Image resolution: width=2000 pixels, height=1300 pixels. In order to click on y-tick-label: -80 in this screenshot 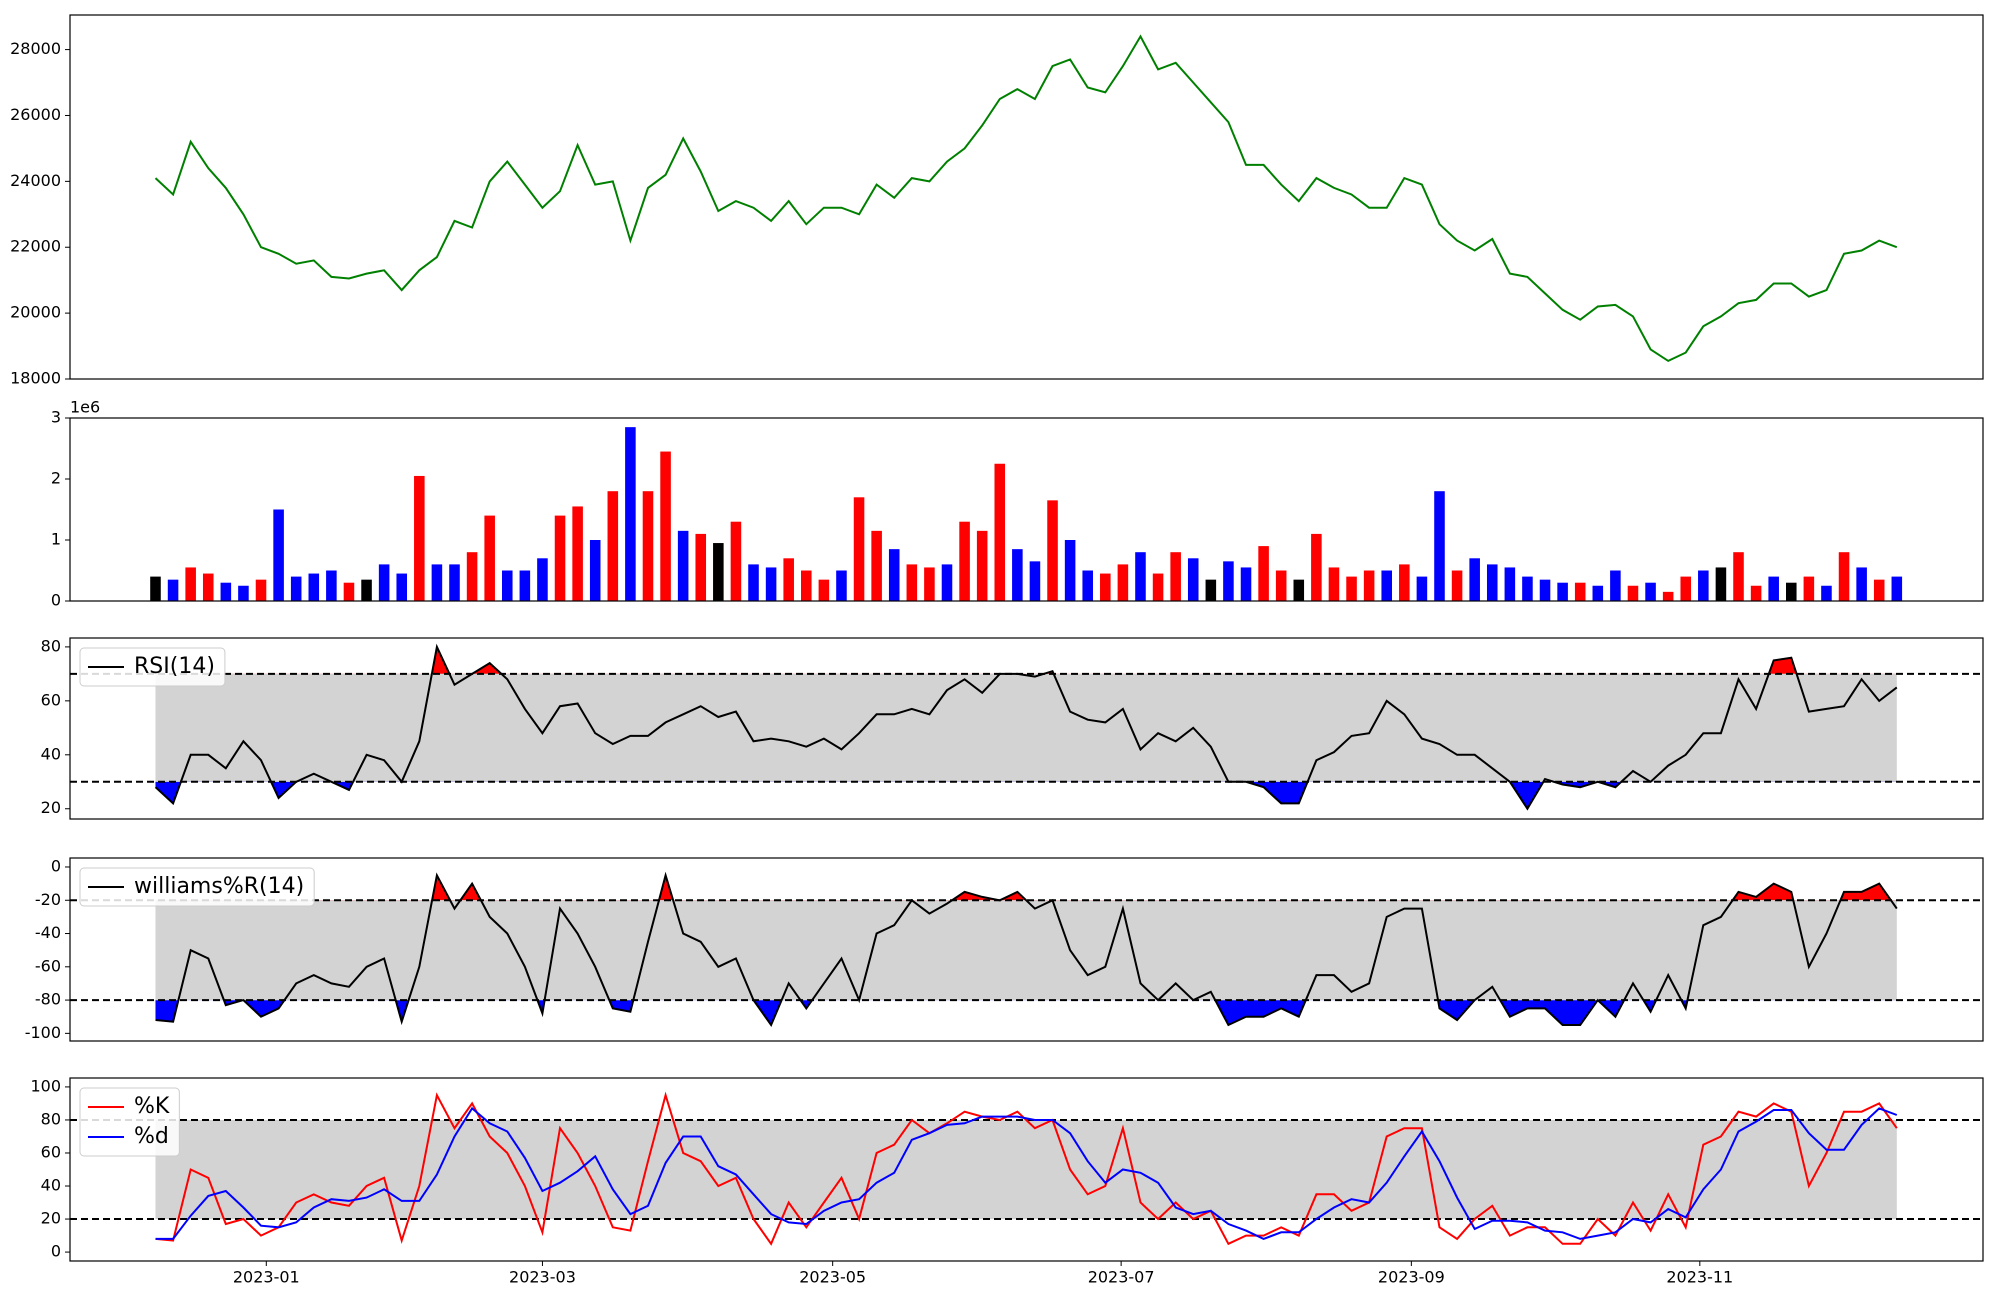, I will do `click(48, 999)`.